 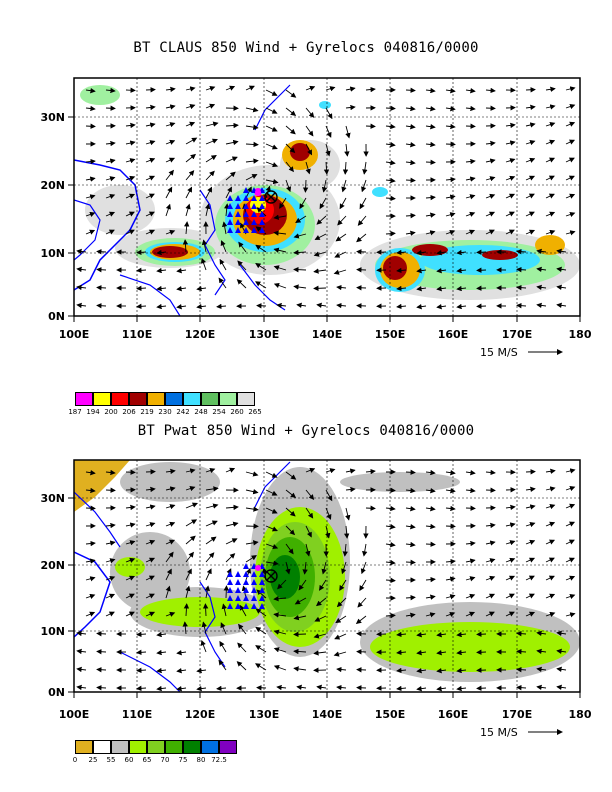 I want to click on panel-1-ytick: 30N, so click(x=52, y=117).